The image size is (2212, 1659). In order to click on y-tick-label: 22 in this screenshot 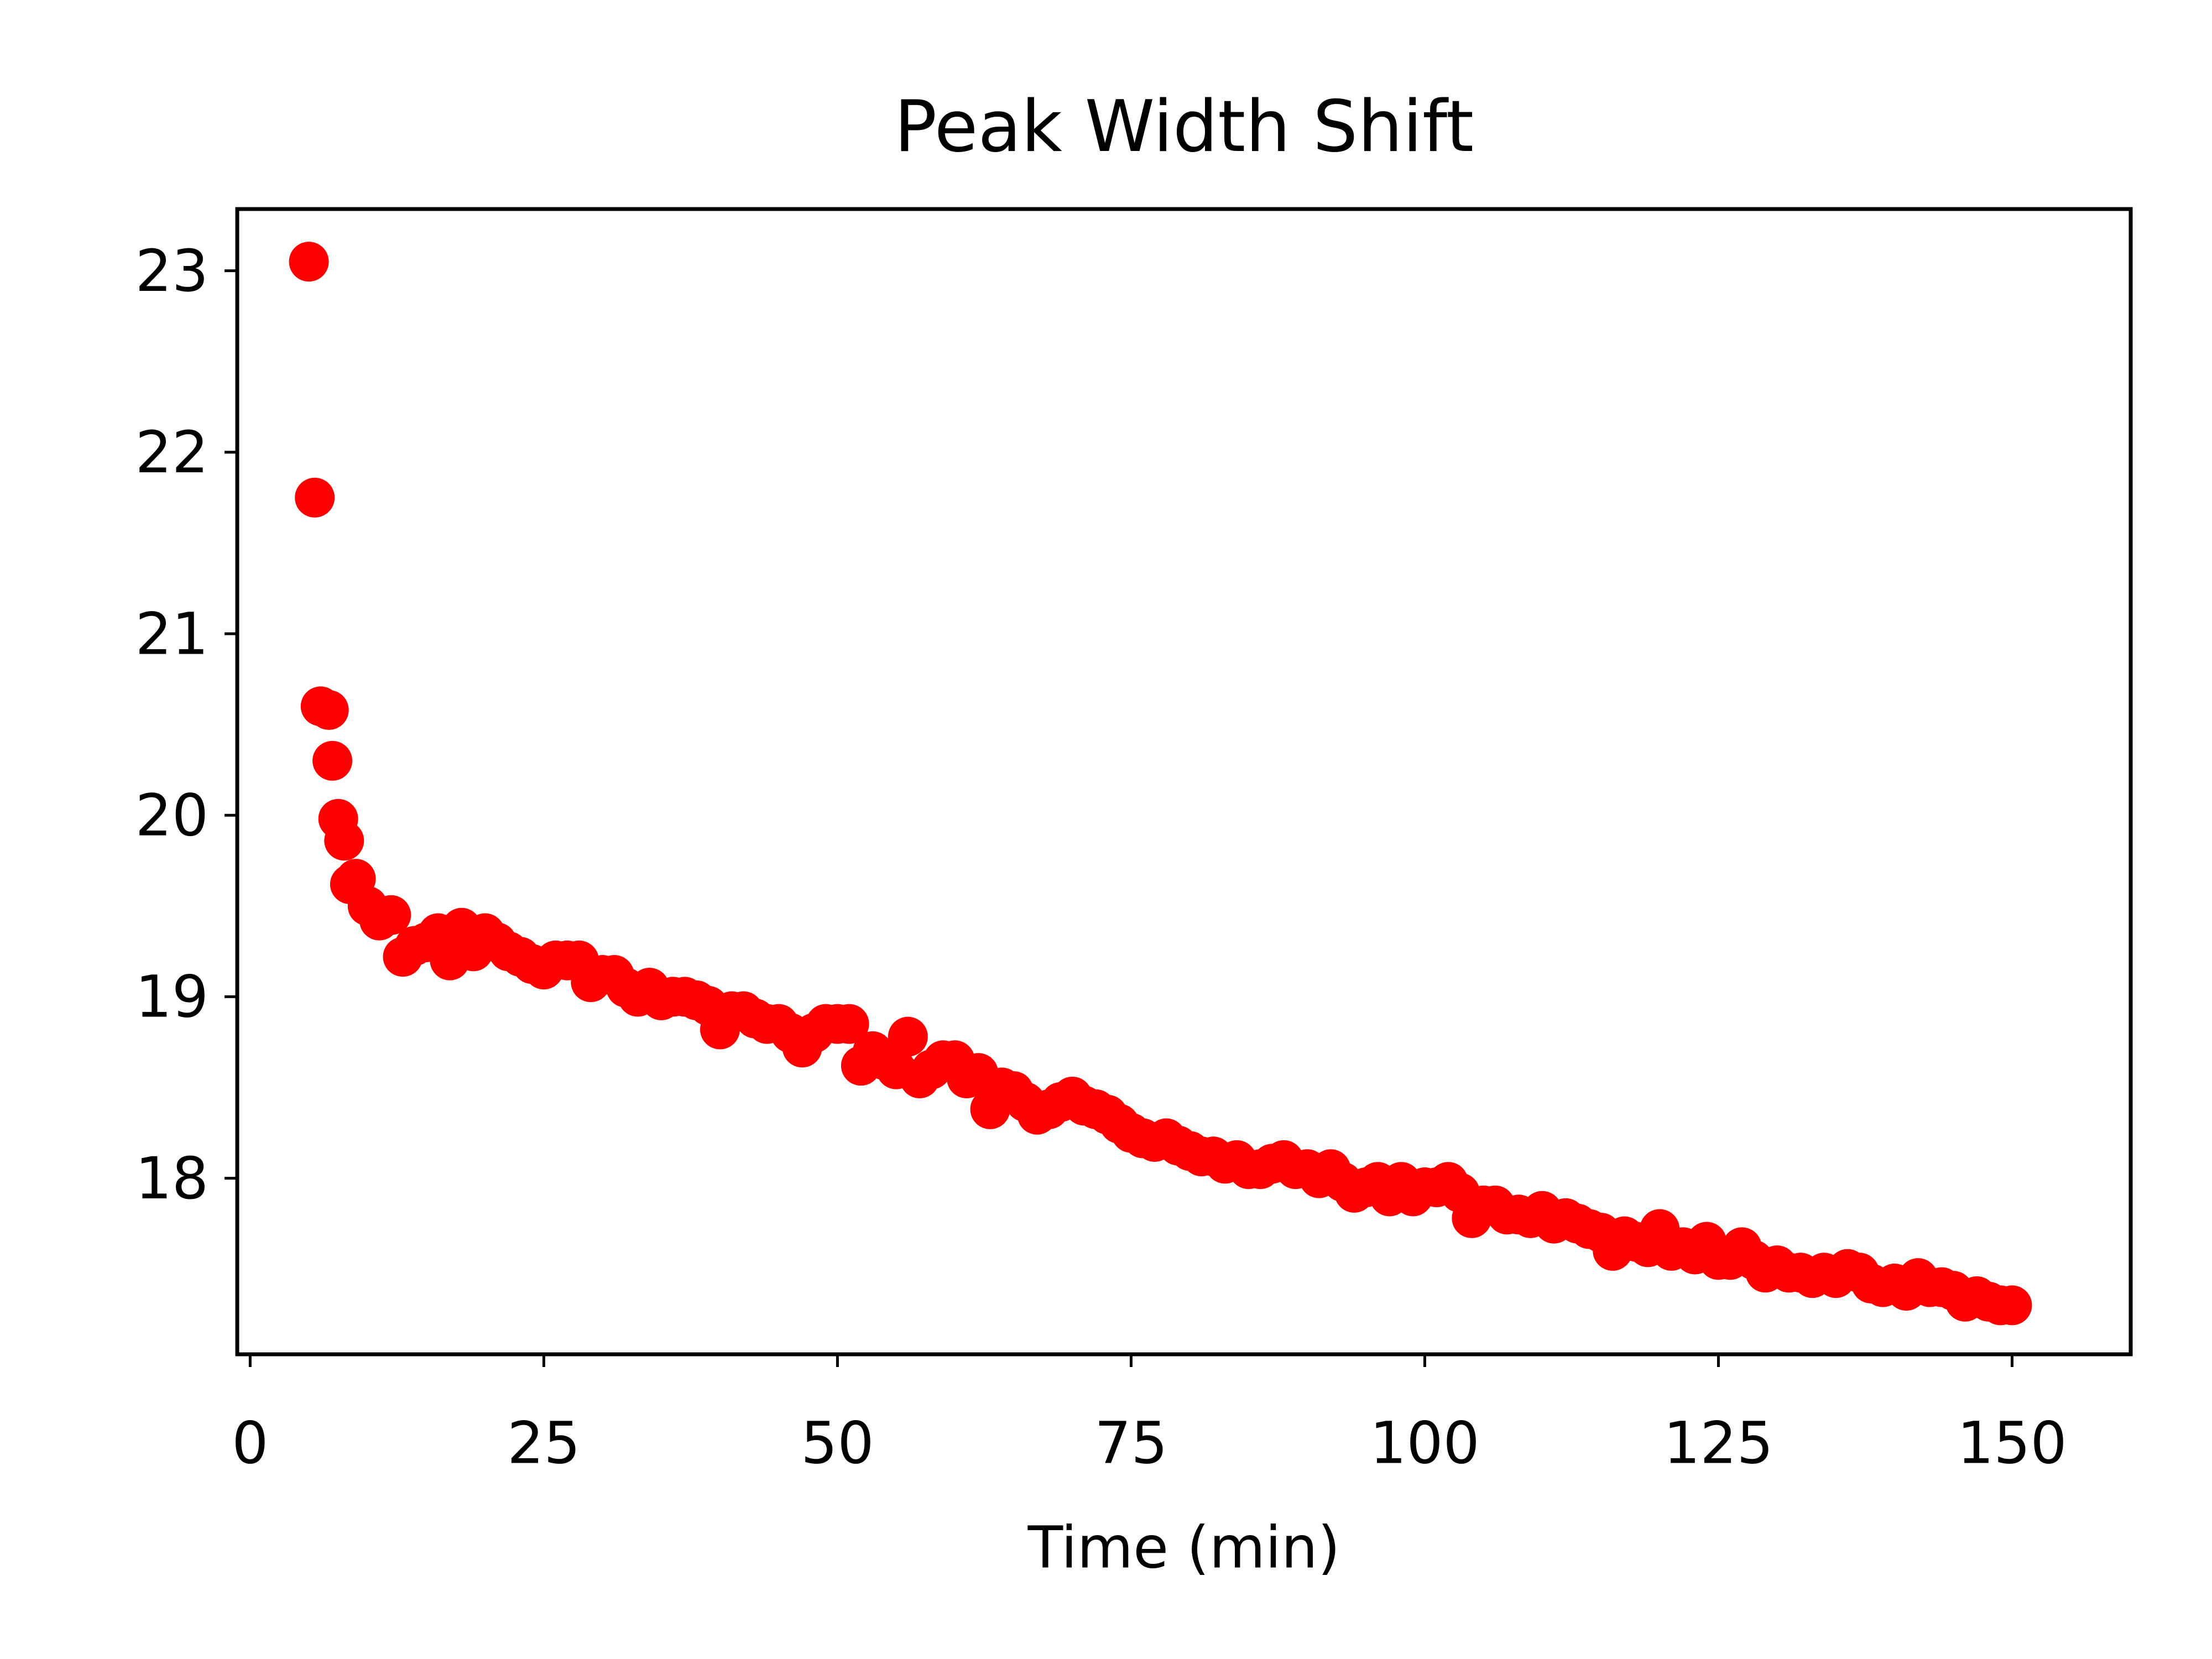, I will do `click(171, 452)`.